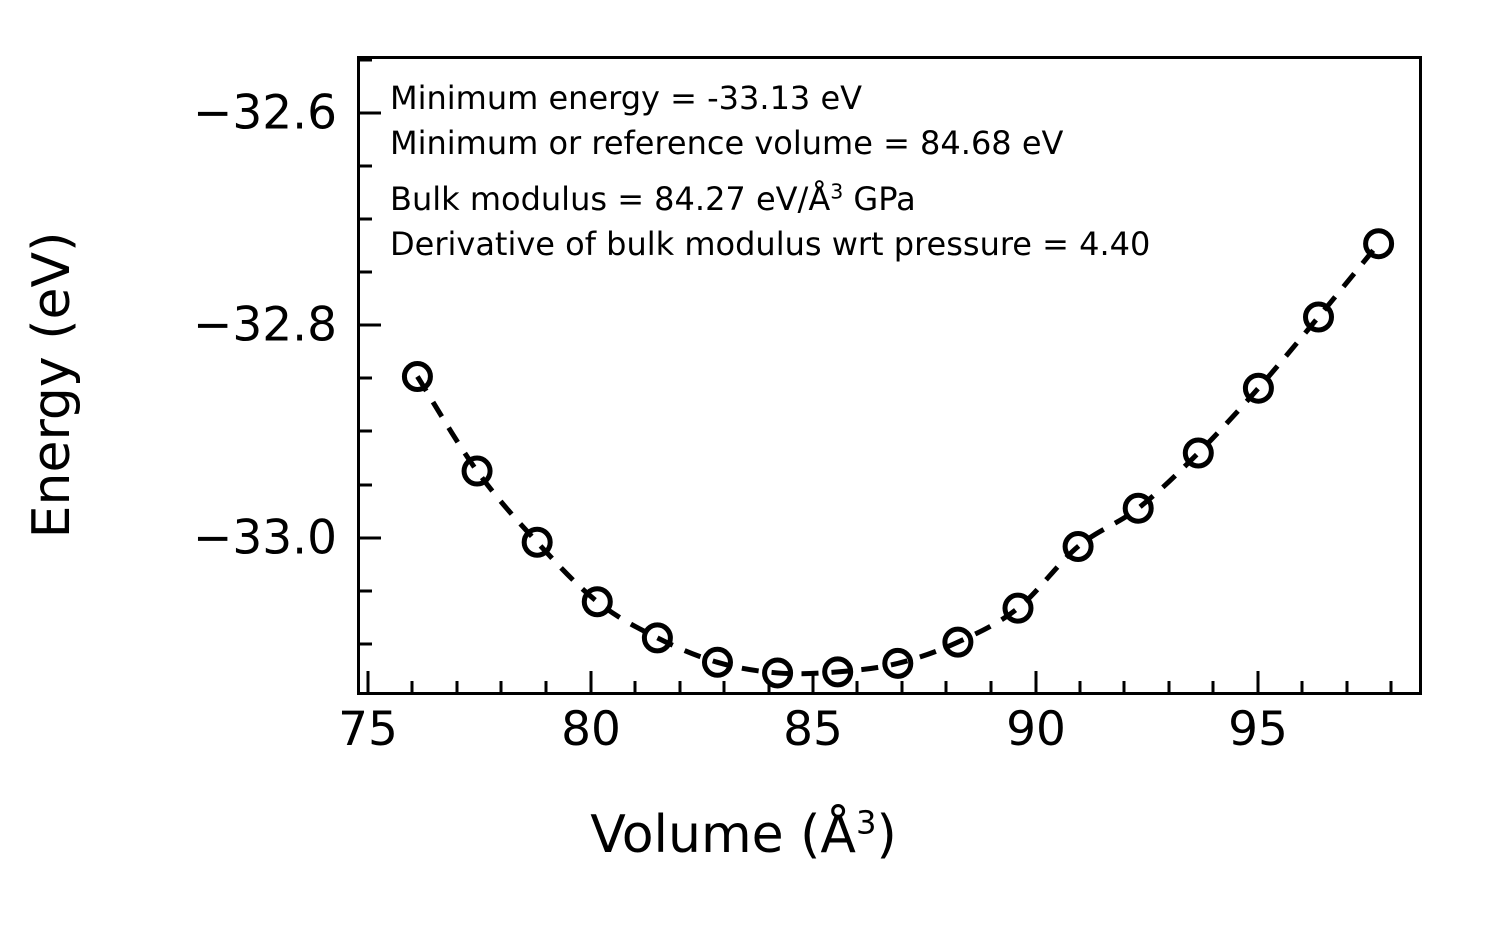 This screenshot has height=943, width=1487. What do you see at coordinates (727, 143) in the screenshot?
I see `annotation-min-volume: Minimum or reference volume = 84.68 eV` at bounding box center [727, 143].